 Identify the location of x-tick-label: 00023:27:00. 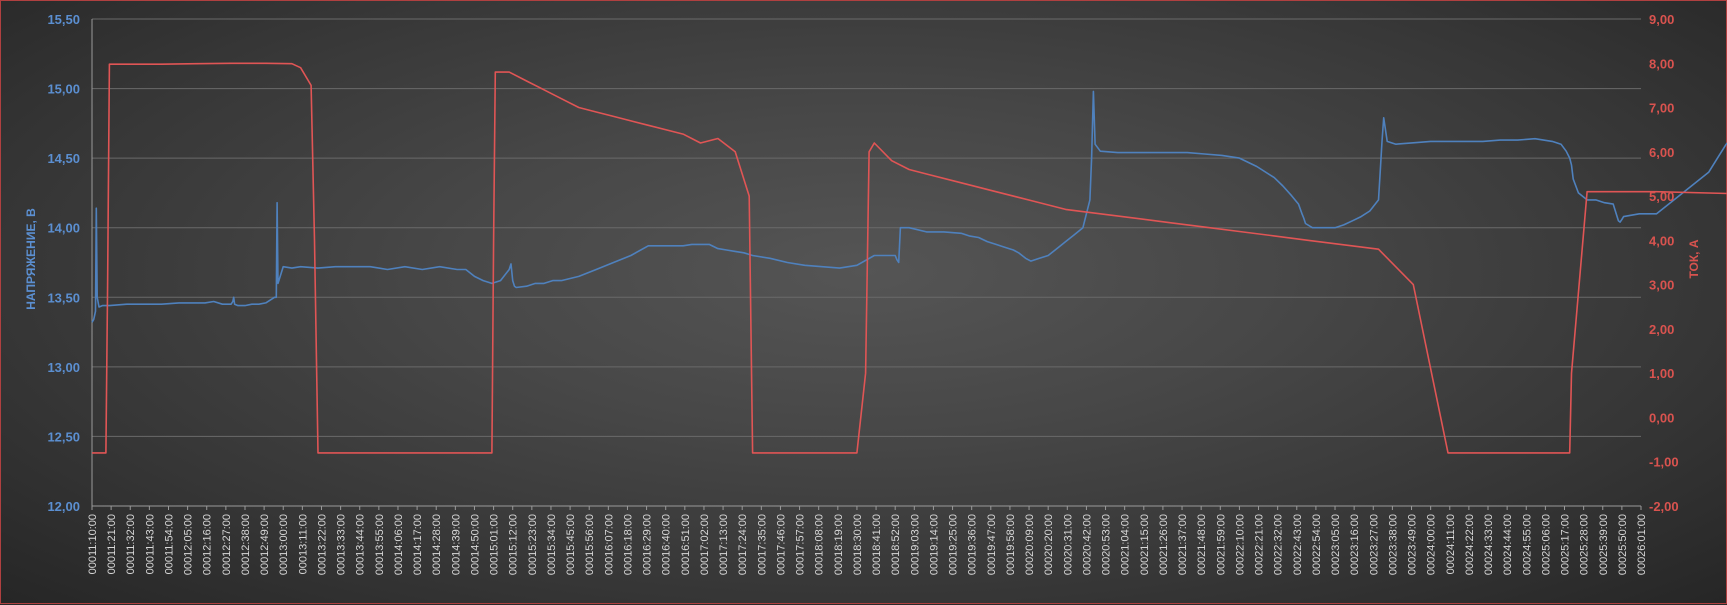
(1374, 544).